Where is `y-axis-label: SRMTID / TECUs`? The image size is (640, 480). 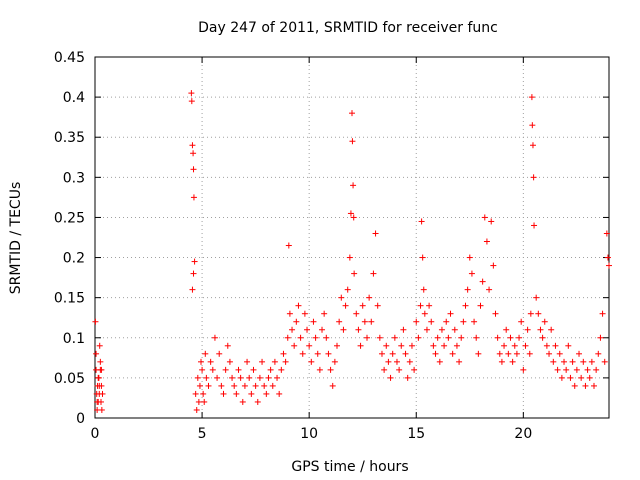
y-axis-label: SRMTID / TECUs is located at coordinates (16, 238).